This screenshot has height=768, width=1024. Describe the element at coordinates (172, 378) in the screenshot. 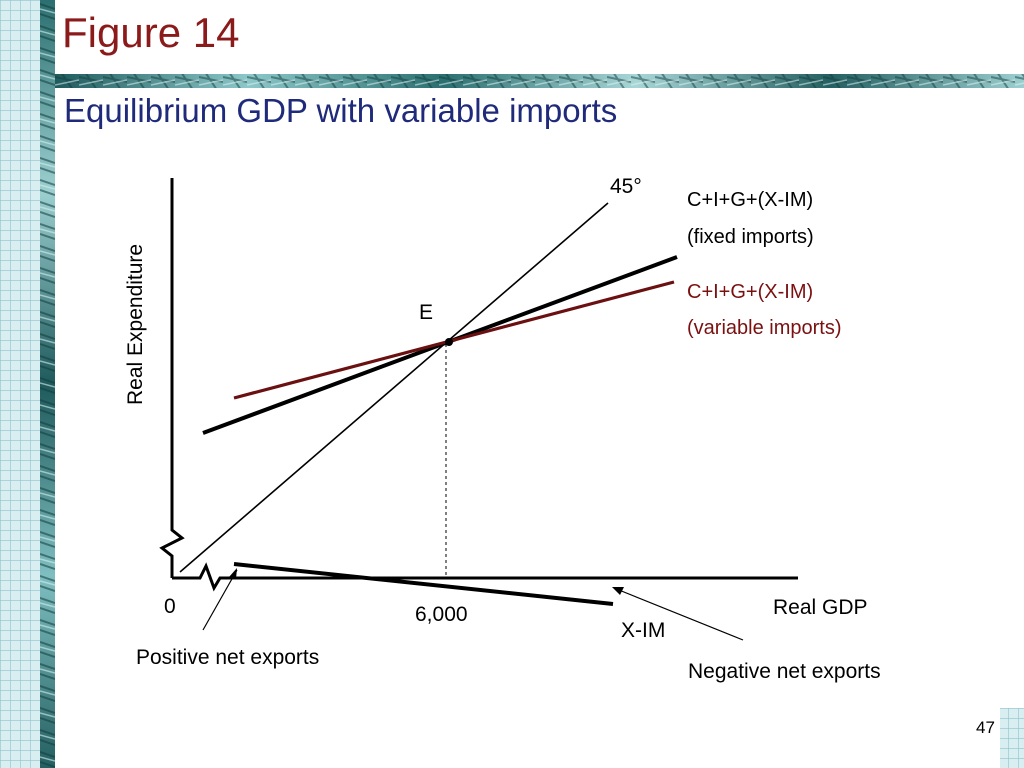

I see `y-axis` at that location.